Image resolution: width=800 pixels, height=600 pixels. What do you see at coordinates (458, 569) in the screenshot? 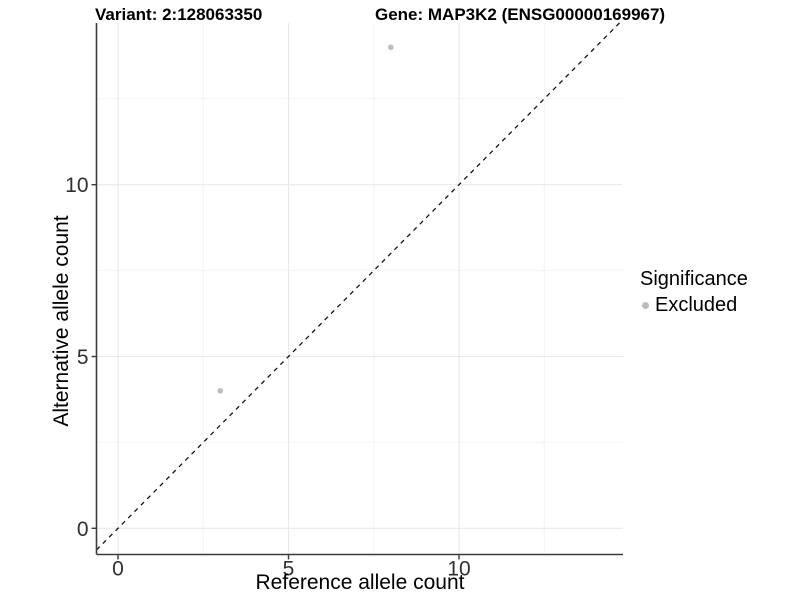
I see `x-tick-label: 10` at bounding box center [458, 569].